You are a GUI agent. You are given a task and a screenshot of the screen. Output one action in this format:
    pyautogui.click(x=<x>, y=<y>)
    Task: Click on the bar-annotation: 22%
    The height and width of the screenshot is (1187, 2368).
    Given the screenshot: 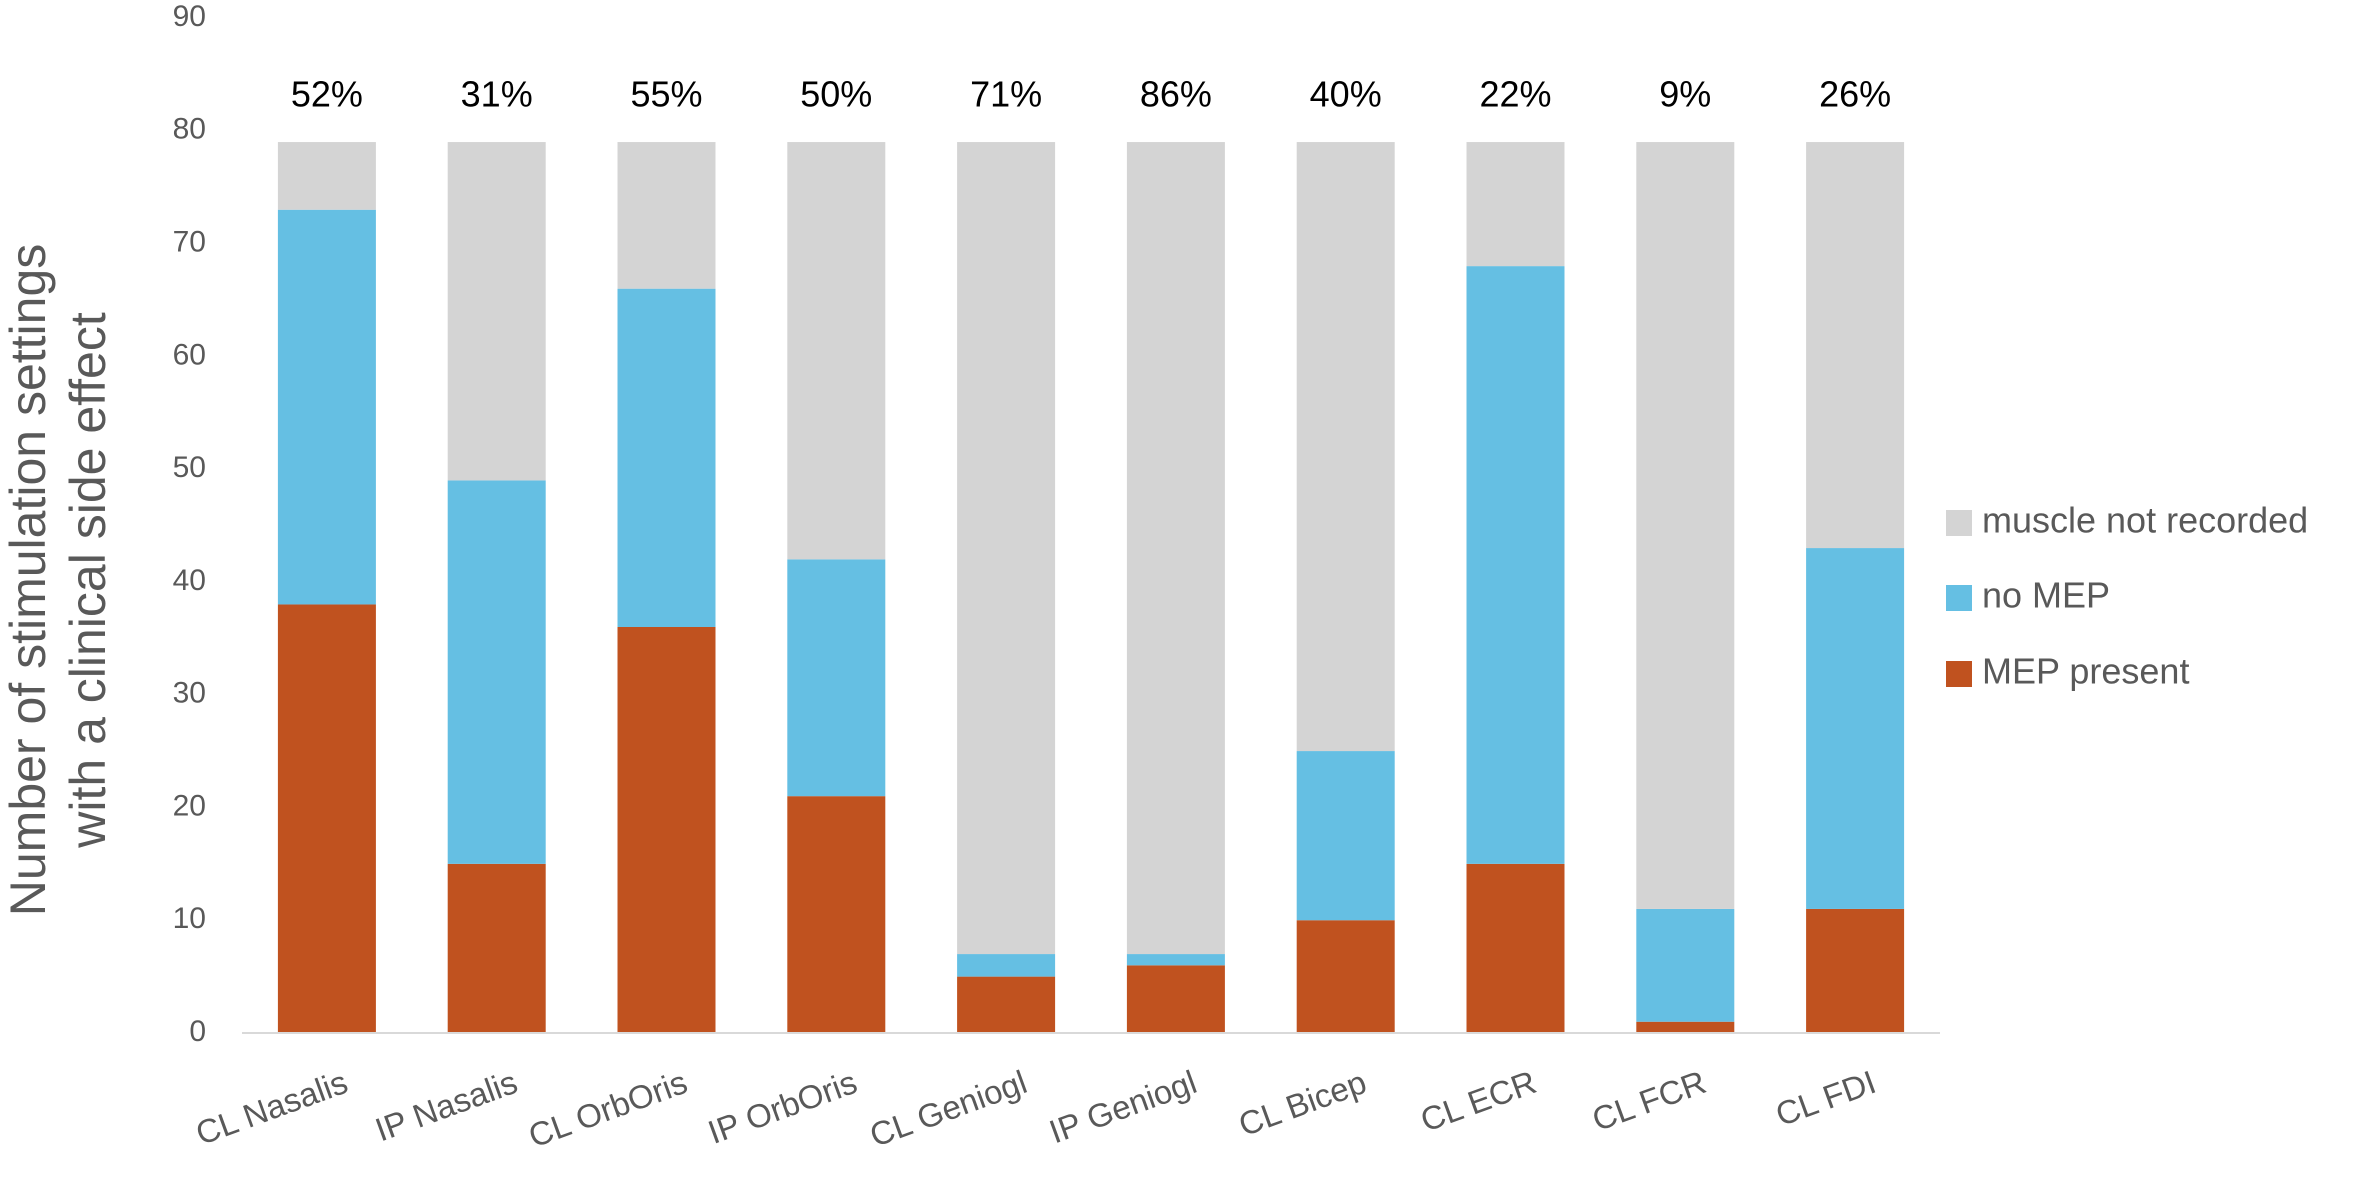 What is the action you would take?
    pyautogui.click(x=1515, y=94)
    